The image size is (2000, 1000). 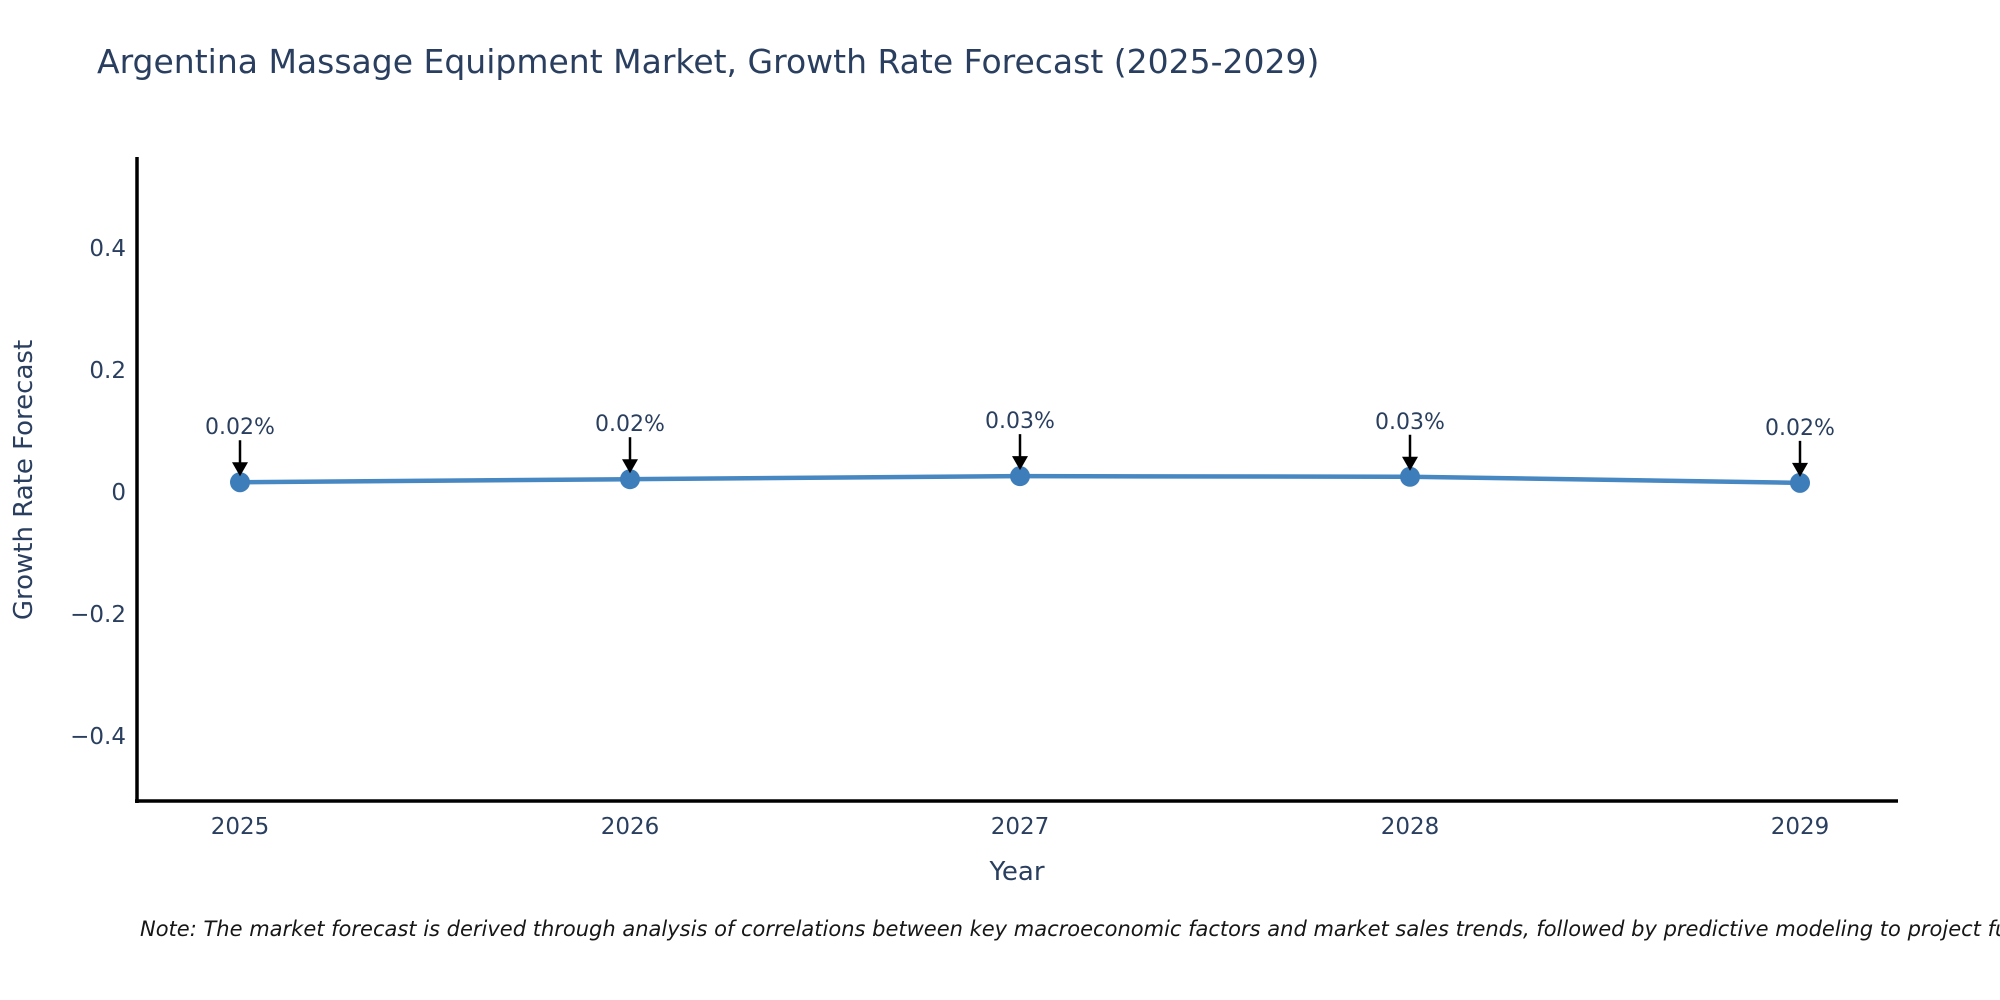 I want to click on x-axis-title: Year, so click(x=1016, y=872).